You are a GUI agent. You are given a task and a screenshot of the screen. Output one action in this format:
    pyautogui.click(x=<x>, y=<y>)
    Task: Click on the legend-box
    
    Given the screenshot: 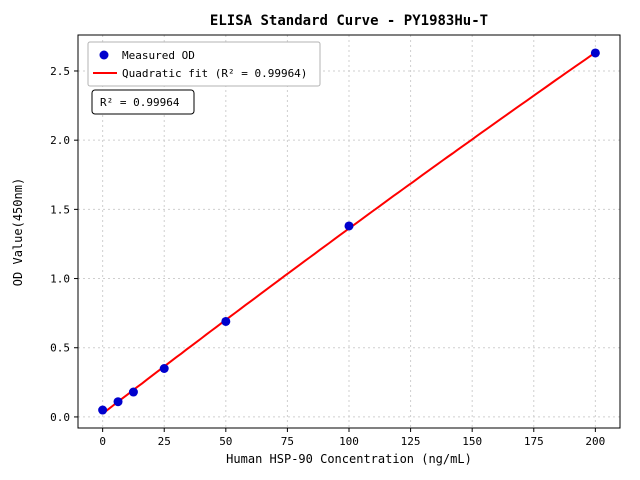 What is the action you would take?
    pyautogui.click(x=204, y=64)
    